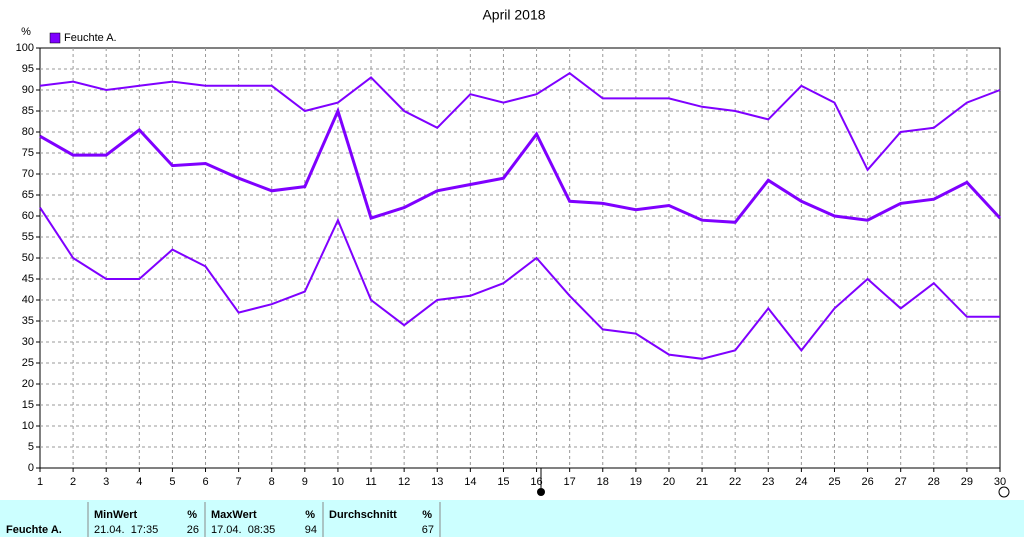 The height and width of the screenshot is (537, 1024). I want to click on y-tick-label: 100, so click(25, 48).